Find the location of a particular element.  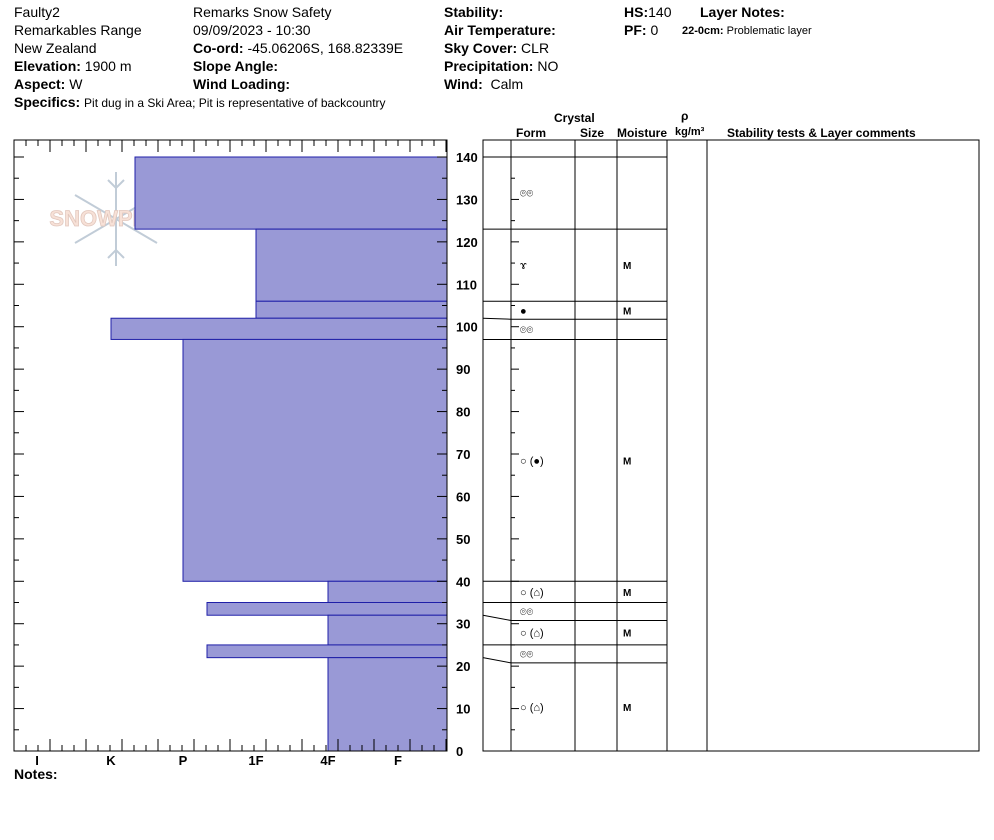

form-symbol-6: ⌾⌾ is located at coordinates (527, 613).